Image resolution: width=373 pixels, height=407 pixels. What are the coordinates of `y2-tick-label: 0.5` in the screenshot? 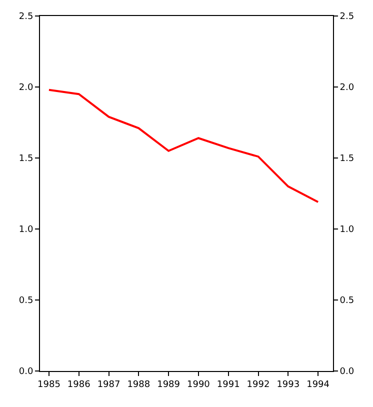 It's located at (347, 301).